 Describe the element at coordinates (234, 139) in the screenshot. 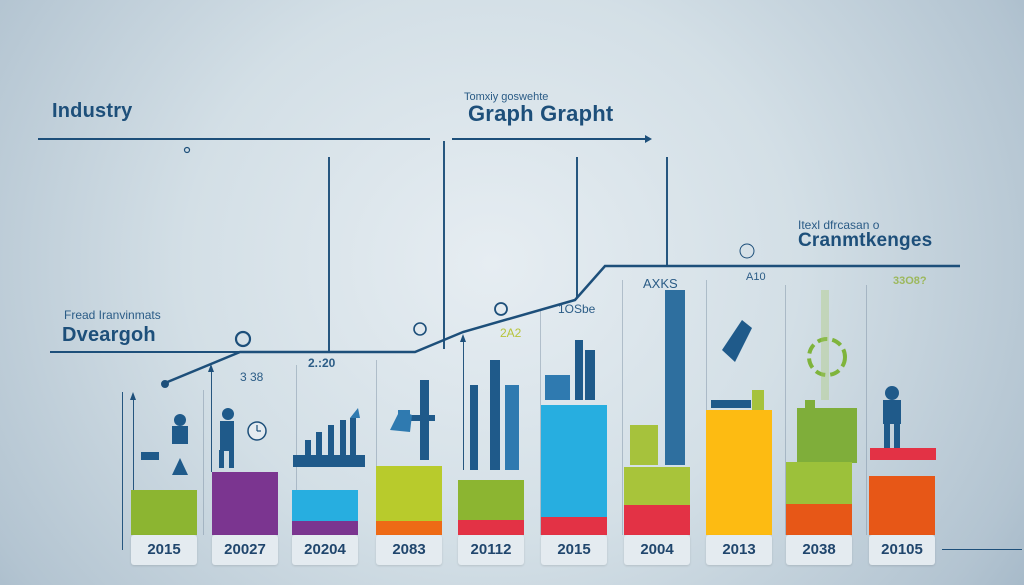

I see `industry-rule` at that location.